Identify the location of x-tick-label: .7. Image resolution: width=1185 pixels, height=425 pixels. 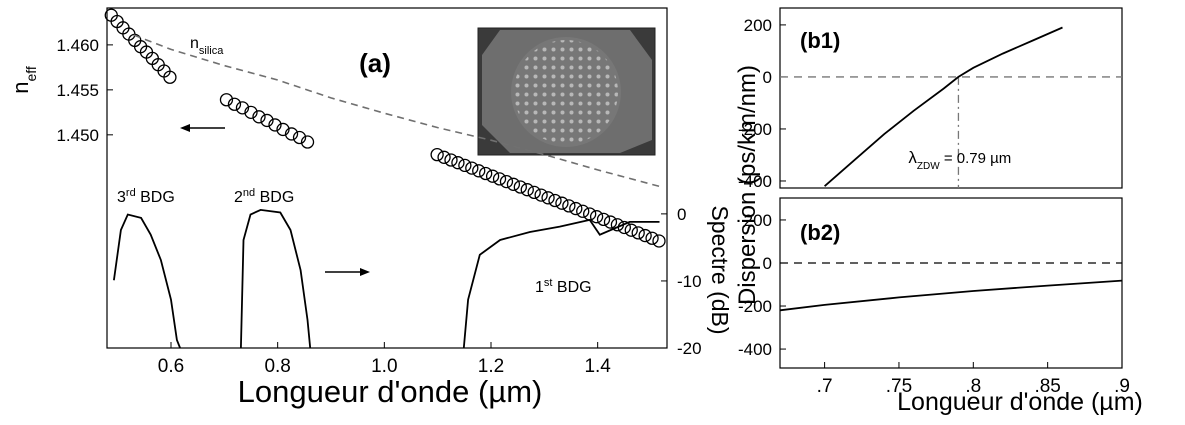
(825, 386).